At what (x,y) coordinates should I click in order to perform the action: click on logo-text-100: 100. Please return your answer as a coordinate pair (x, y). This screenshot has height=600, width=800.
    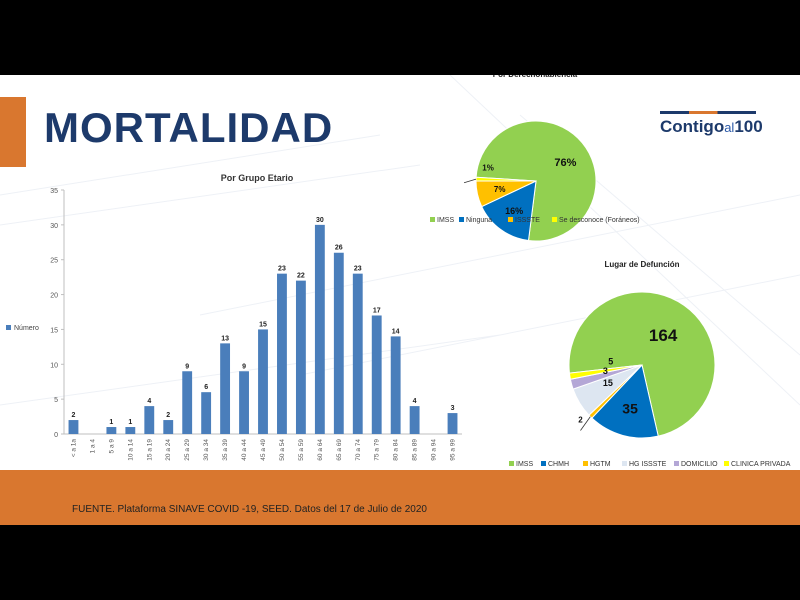
    Looking at the image, I should click on (748, 126).